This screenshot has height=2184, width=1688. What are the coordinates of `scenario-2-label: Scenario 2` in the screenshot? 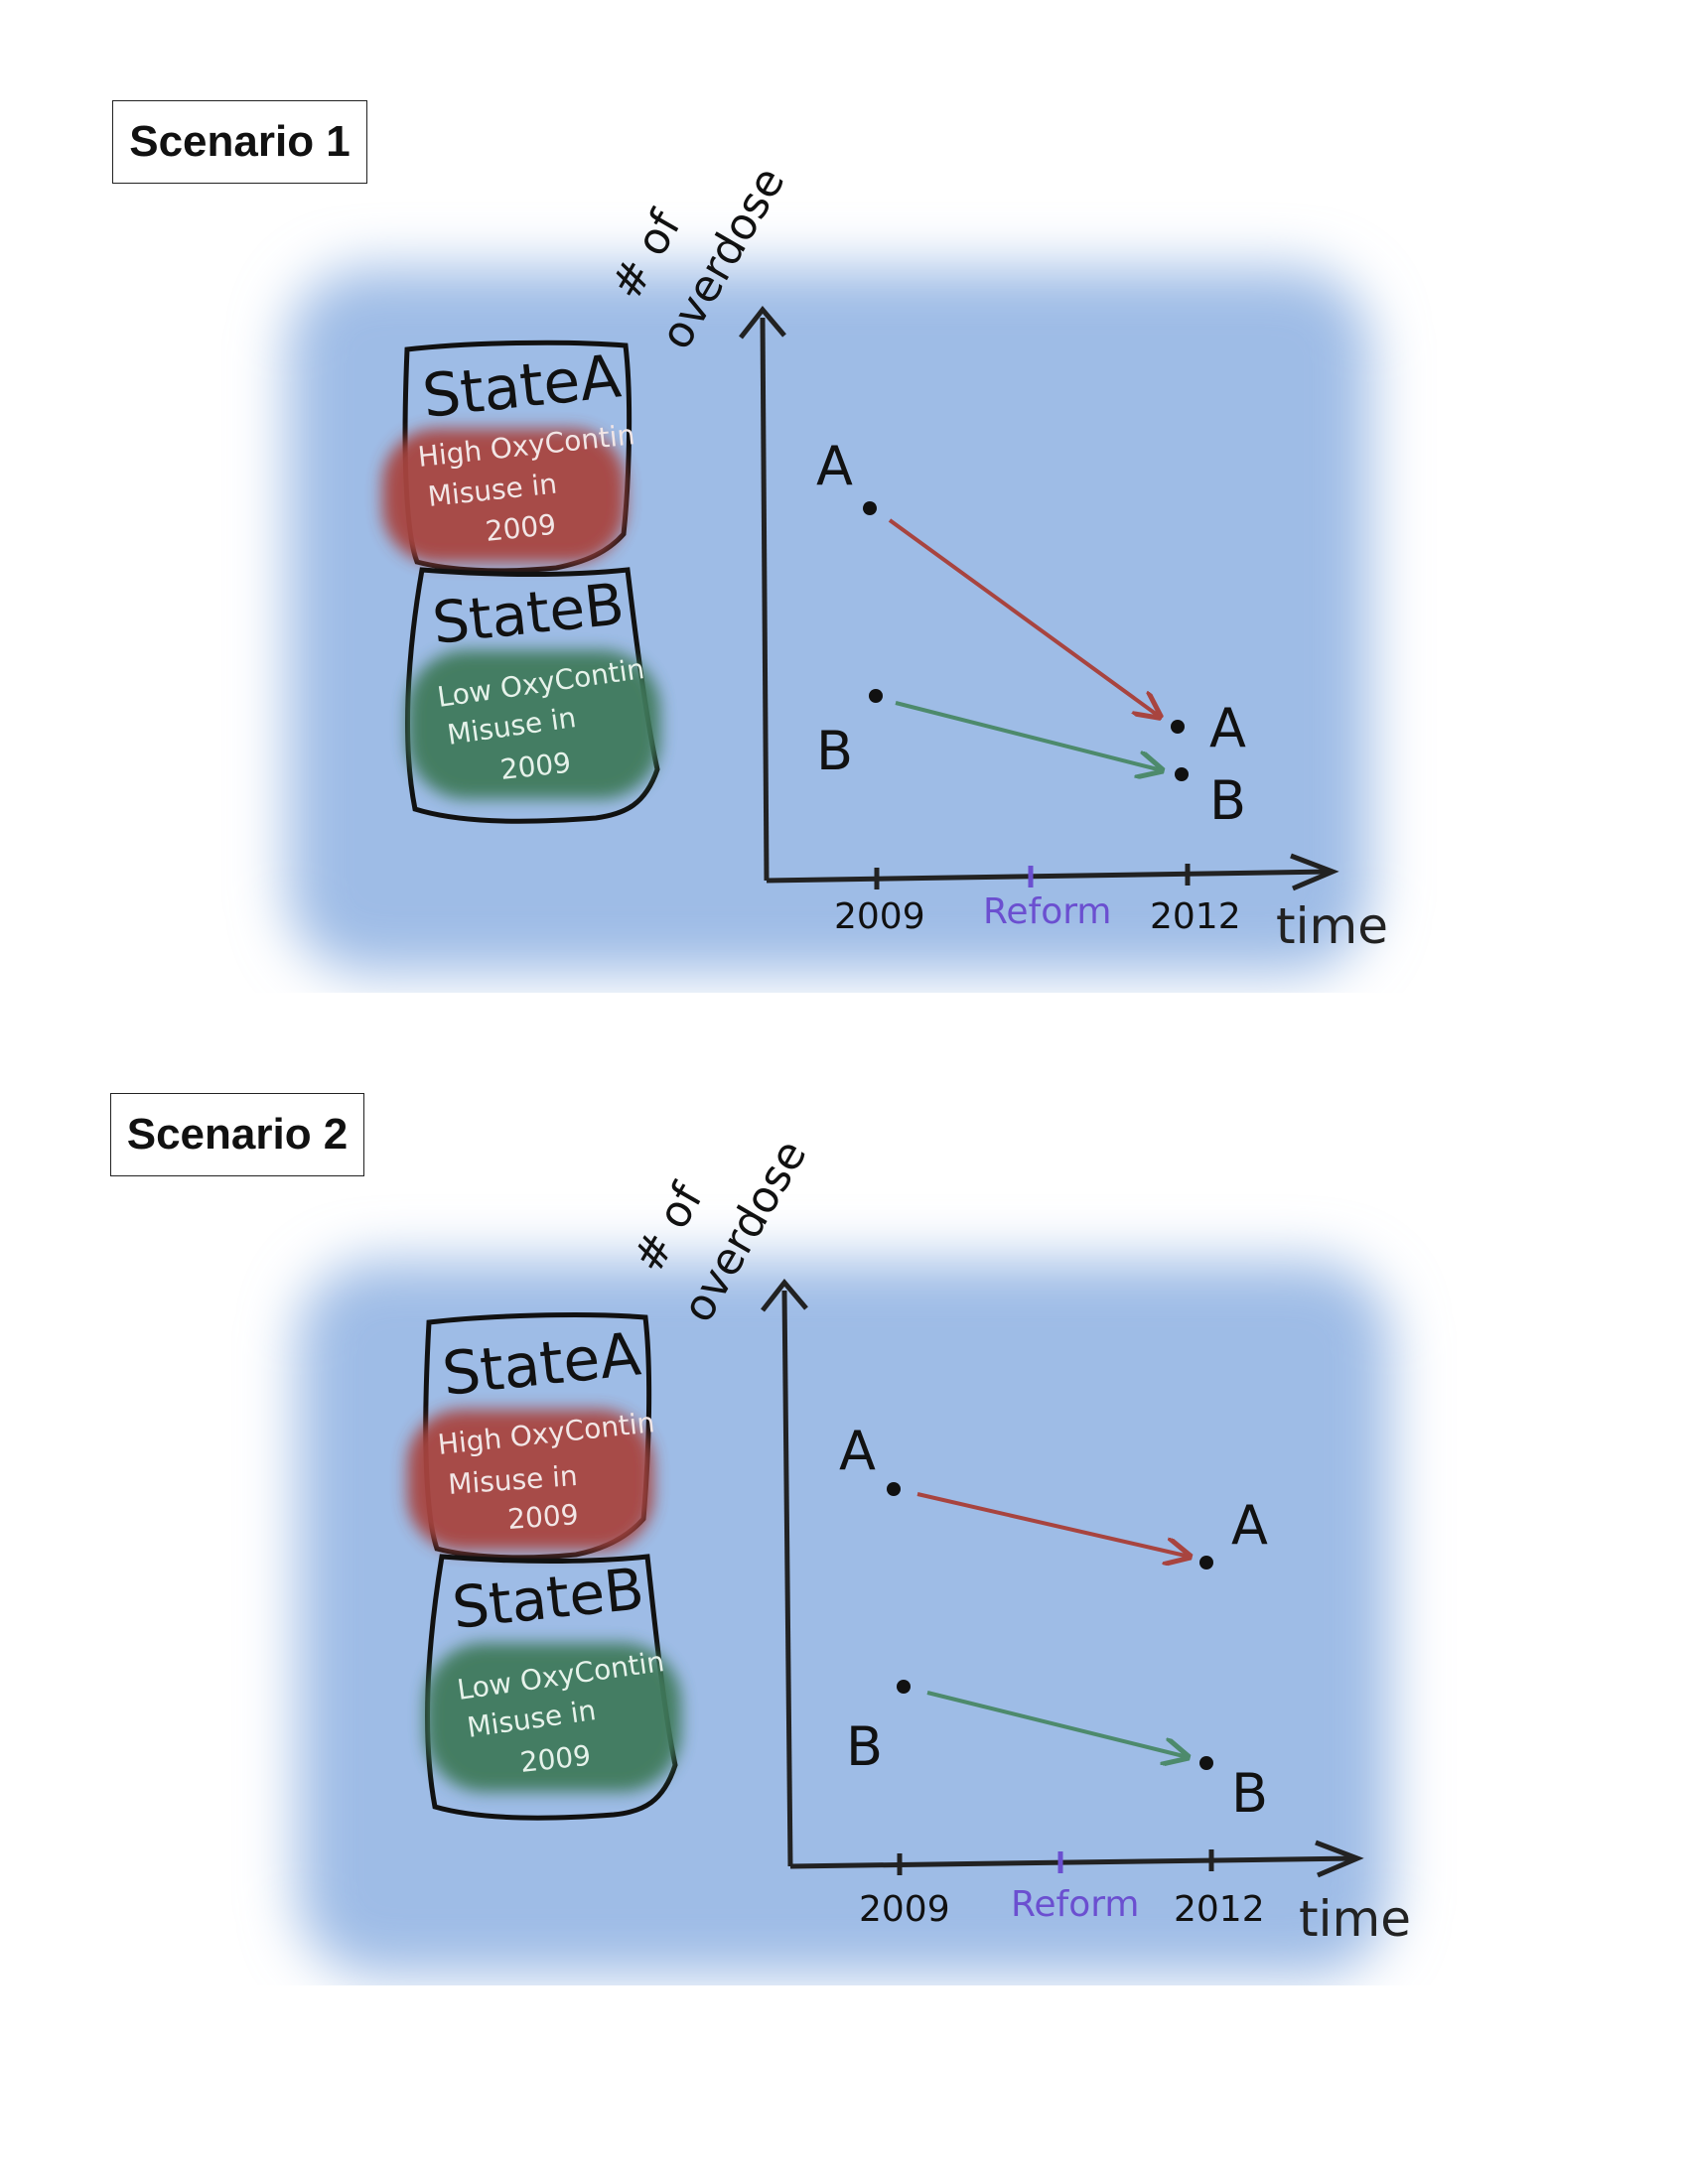 It's located at (237, 1134).